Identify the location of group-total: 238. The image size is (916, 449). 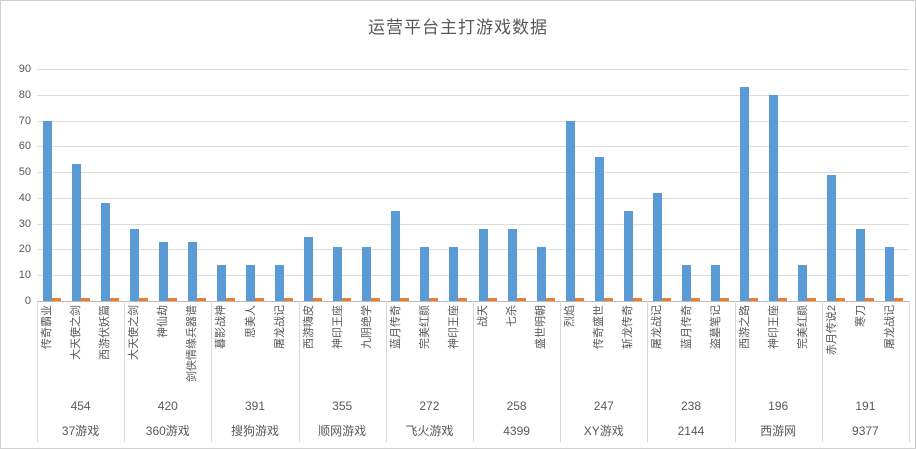
(690, 406).